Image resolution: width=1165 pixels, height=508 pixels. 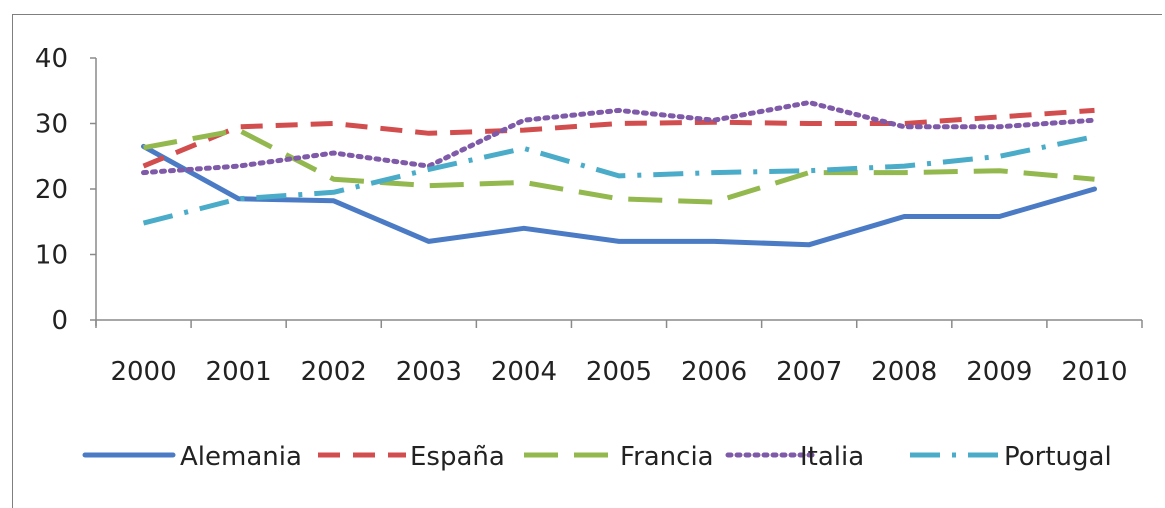 What do you see at coordinates (597, 457) in the screenshot?
I see `legend: Alemania España Francia Italia Portugal` at bounding box center [597, 457].